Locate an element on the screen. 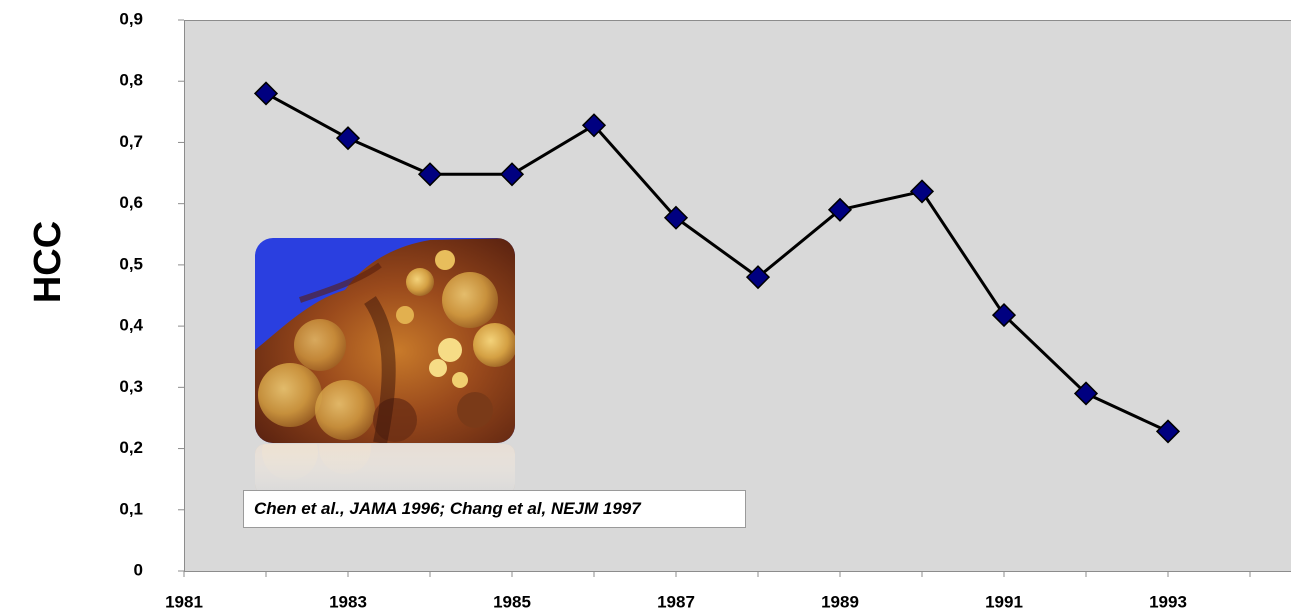 The width and height of the screenshot is (1291, 615). x-tick-label: 1983 is located at coordinates (348, 601).